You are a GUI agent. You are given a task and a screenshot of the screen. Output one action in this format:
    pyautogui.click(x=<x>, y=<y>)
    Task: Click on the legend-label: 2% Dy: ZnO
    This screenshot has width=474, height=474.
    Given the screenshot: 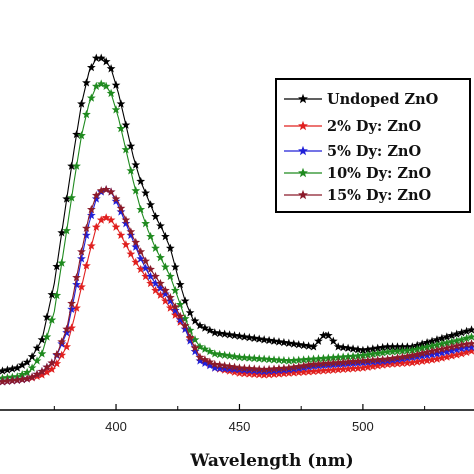 What is the action you would take?
    pyautogui.click(x=374, y=126)
    